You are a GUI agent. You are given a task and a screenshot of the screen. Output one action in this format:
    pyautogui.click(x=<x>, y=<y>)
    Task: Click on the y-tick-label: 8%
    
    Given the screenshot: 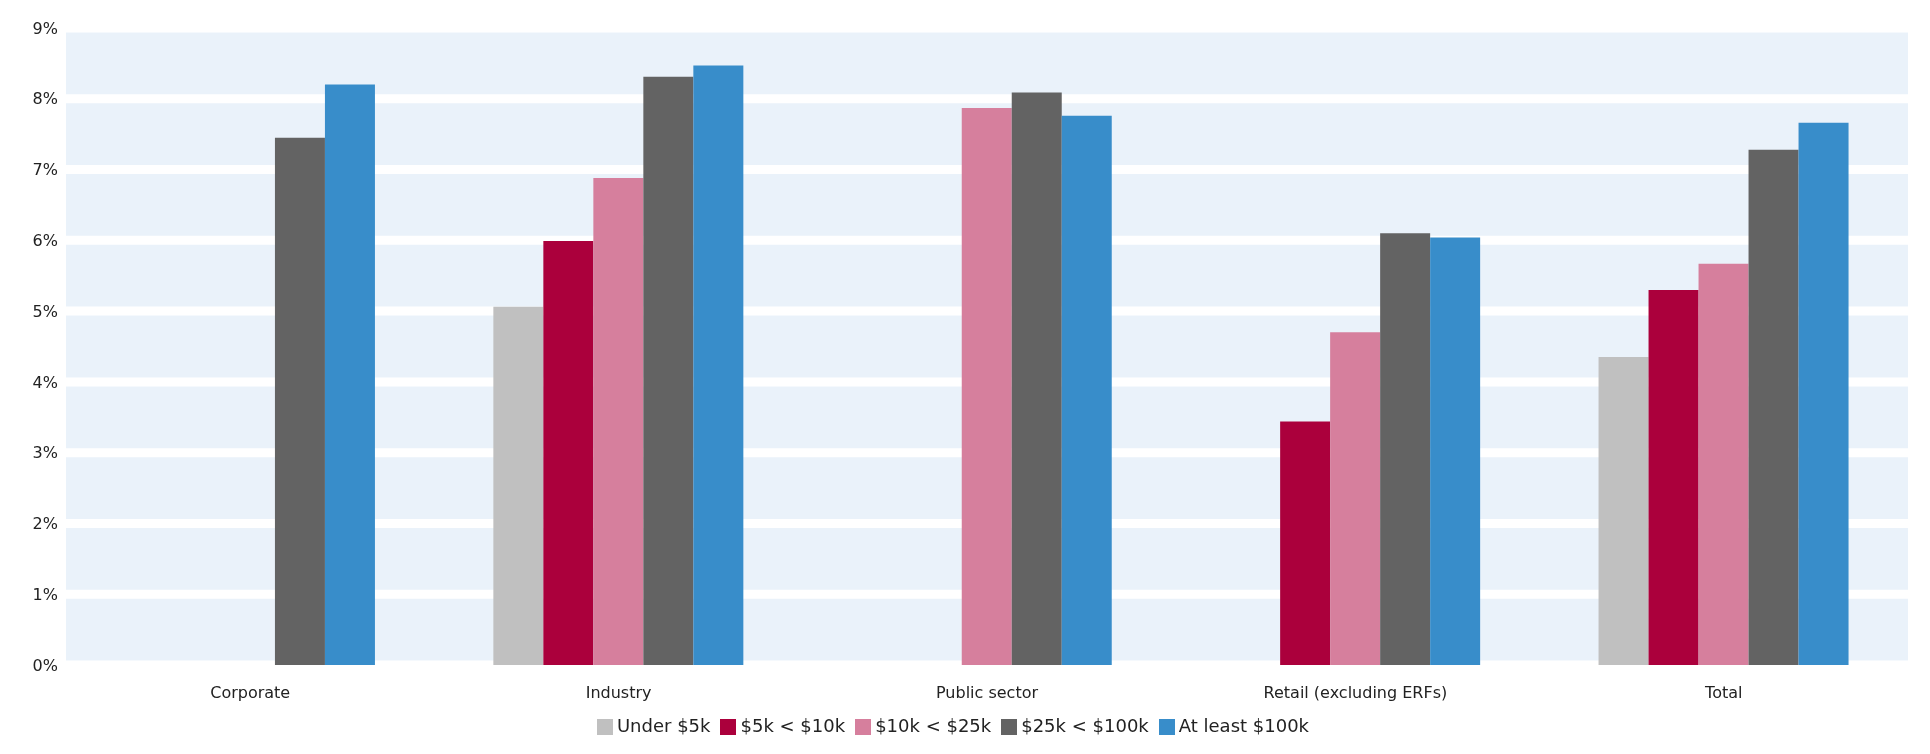 What is the action you would take?
    pyautogui.click(x=45, y=99)
    